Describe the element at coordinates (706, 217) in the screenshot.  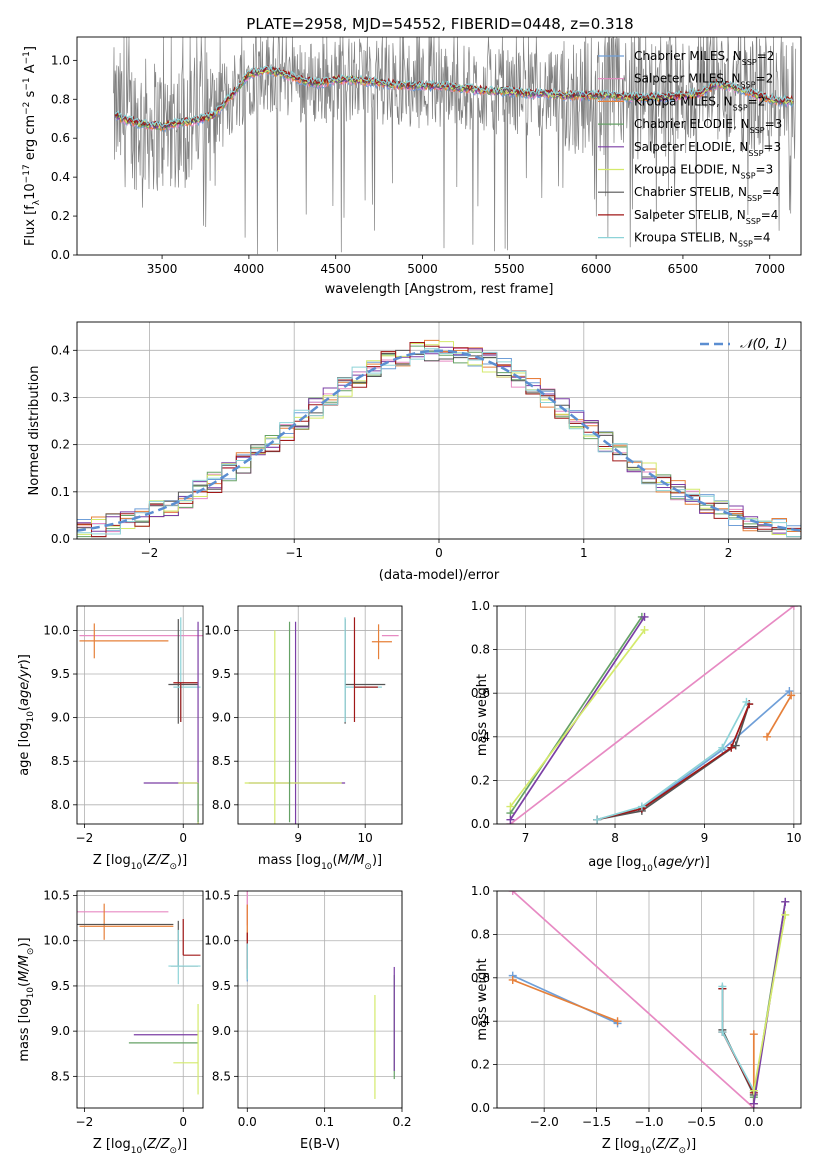
I see `legend-label: Salpeter STELIB, NSSP=4` at that location.